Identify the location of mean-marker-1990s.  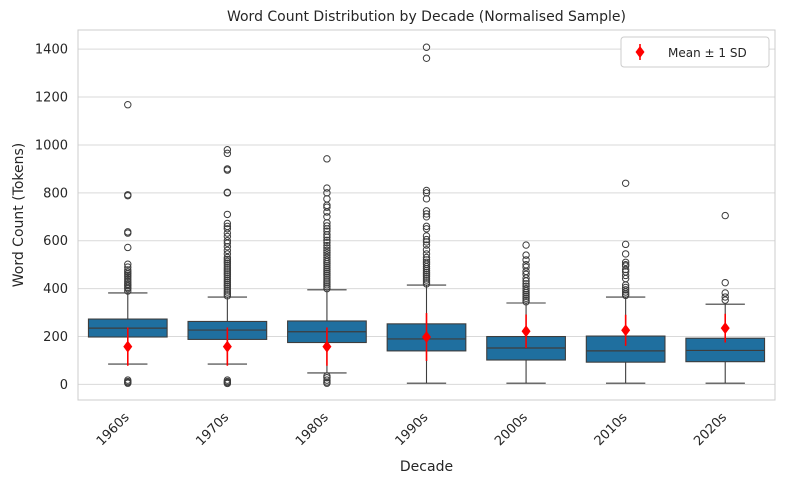
(426, 337).